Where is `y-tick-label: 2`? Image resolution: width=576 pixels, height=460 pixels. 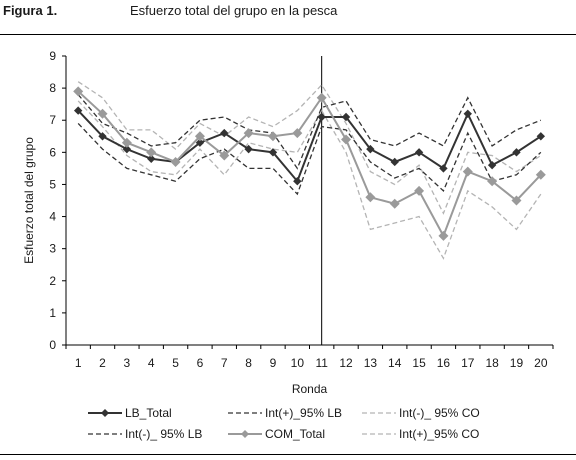 y-tick-label: 2 is located at coordinates (52, 281).